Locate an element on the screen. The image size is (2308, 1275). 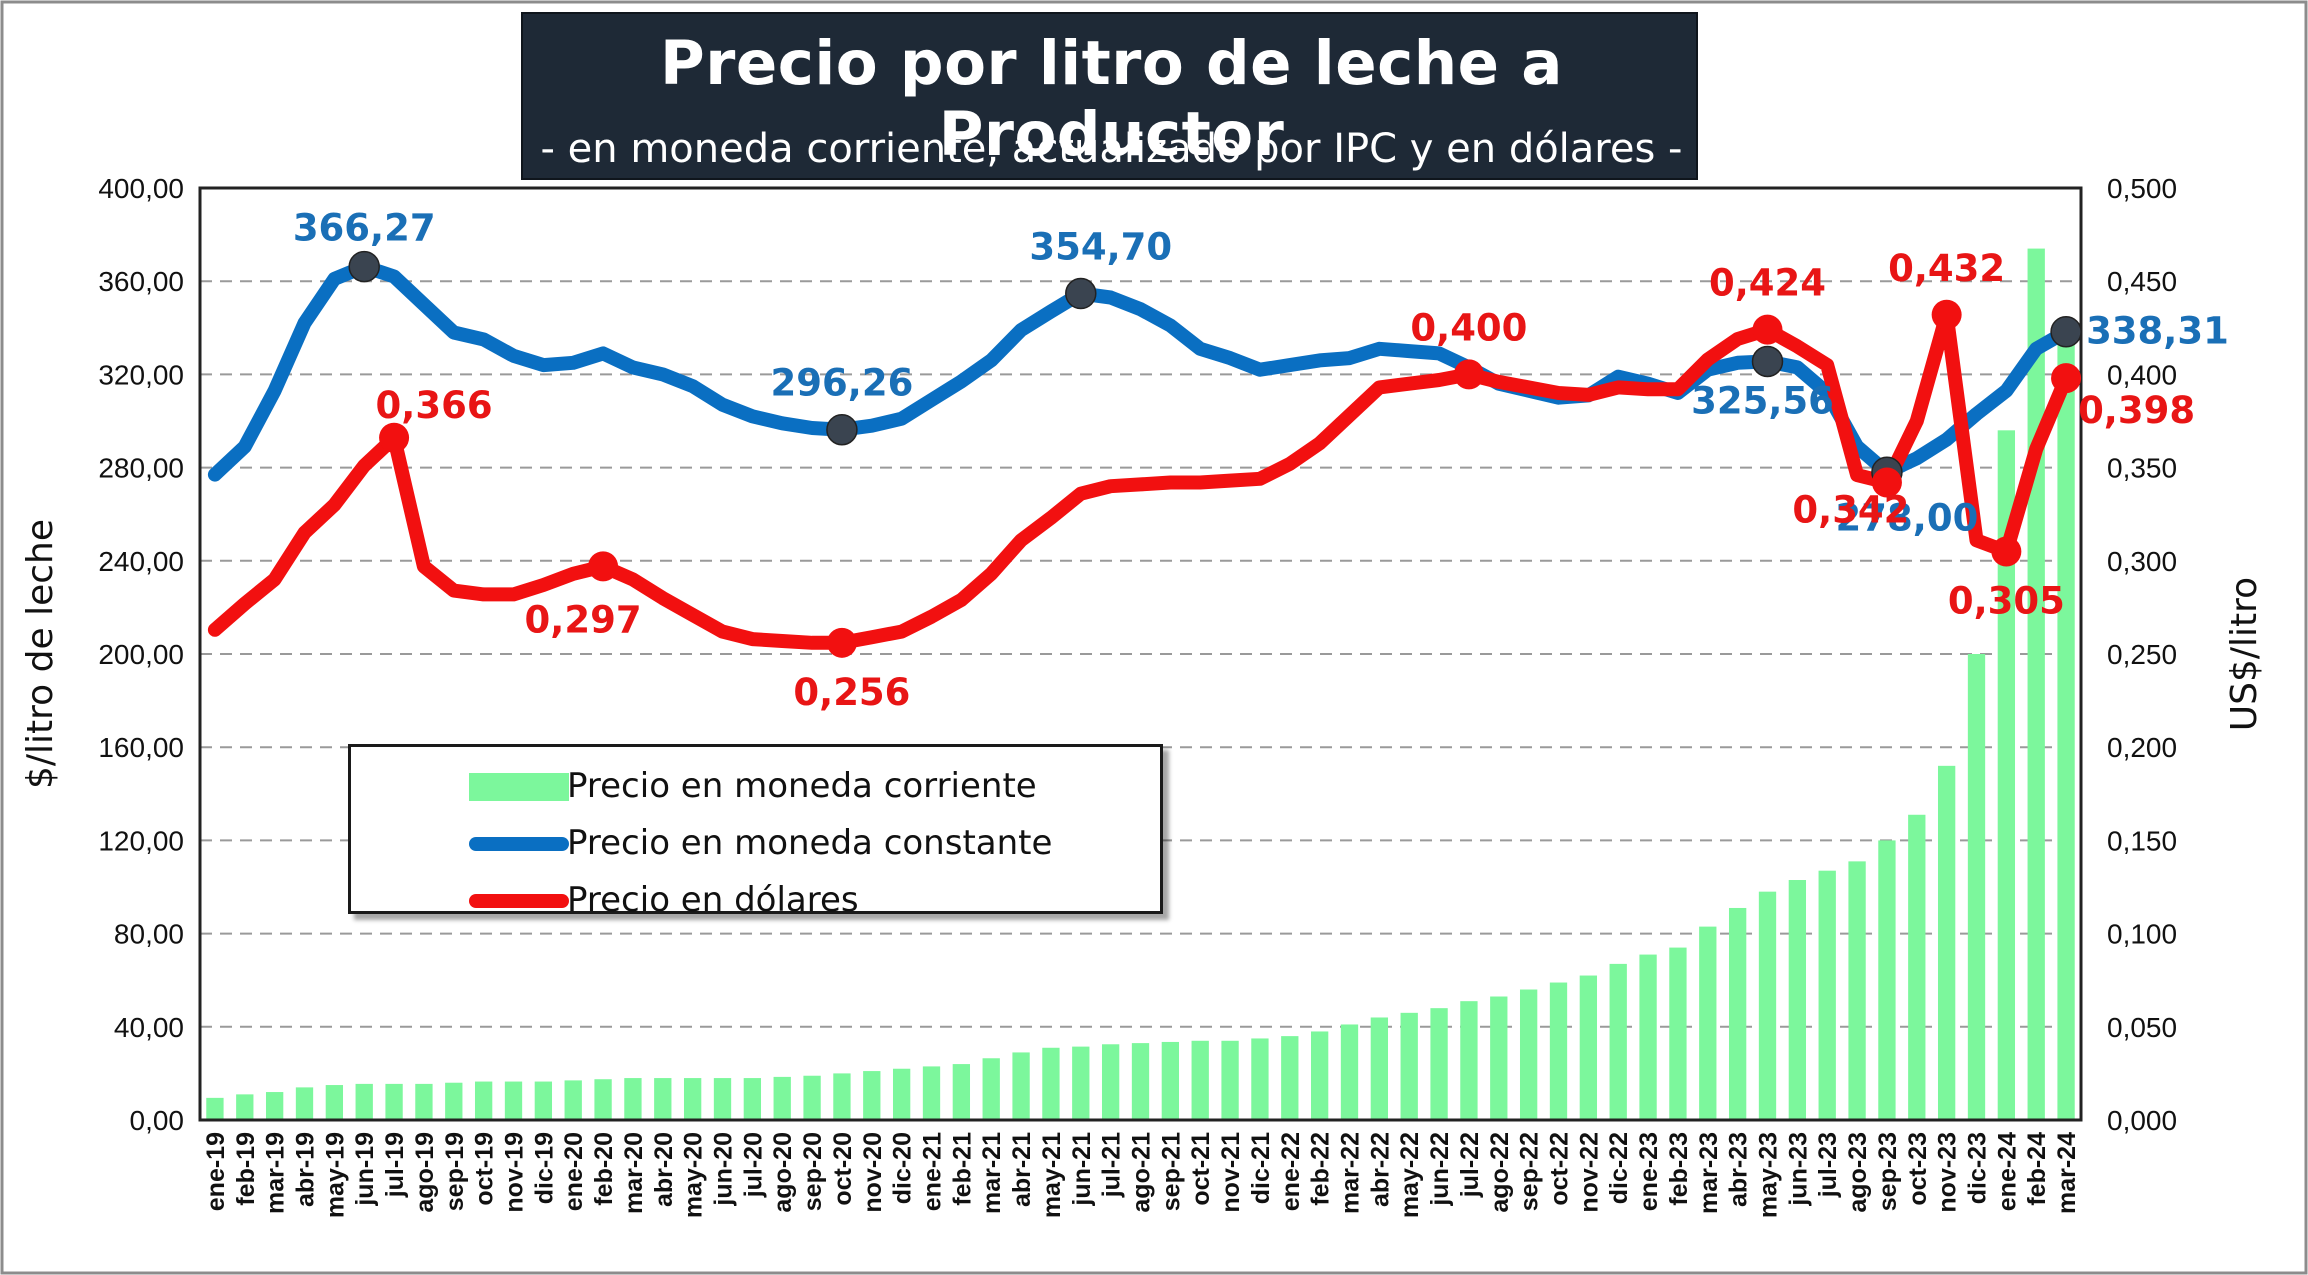
x-tick-label: ene-20 is located at coordinates (574, 1171).